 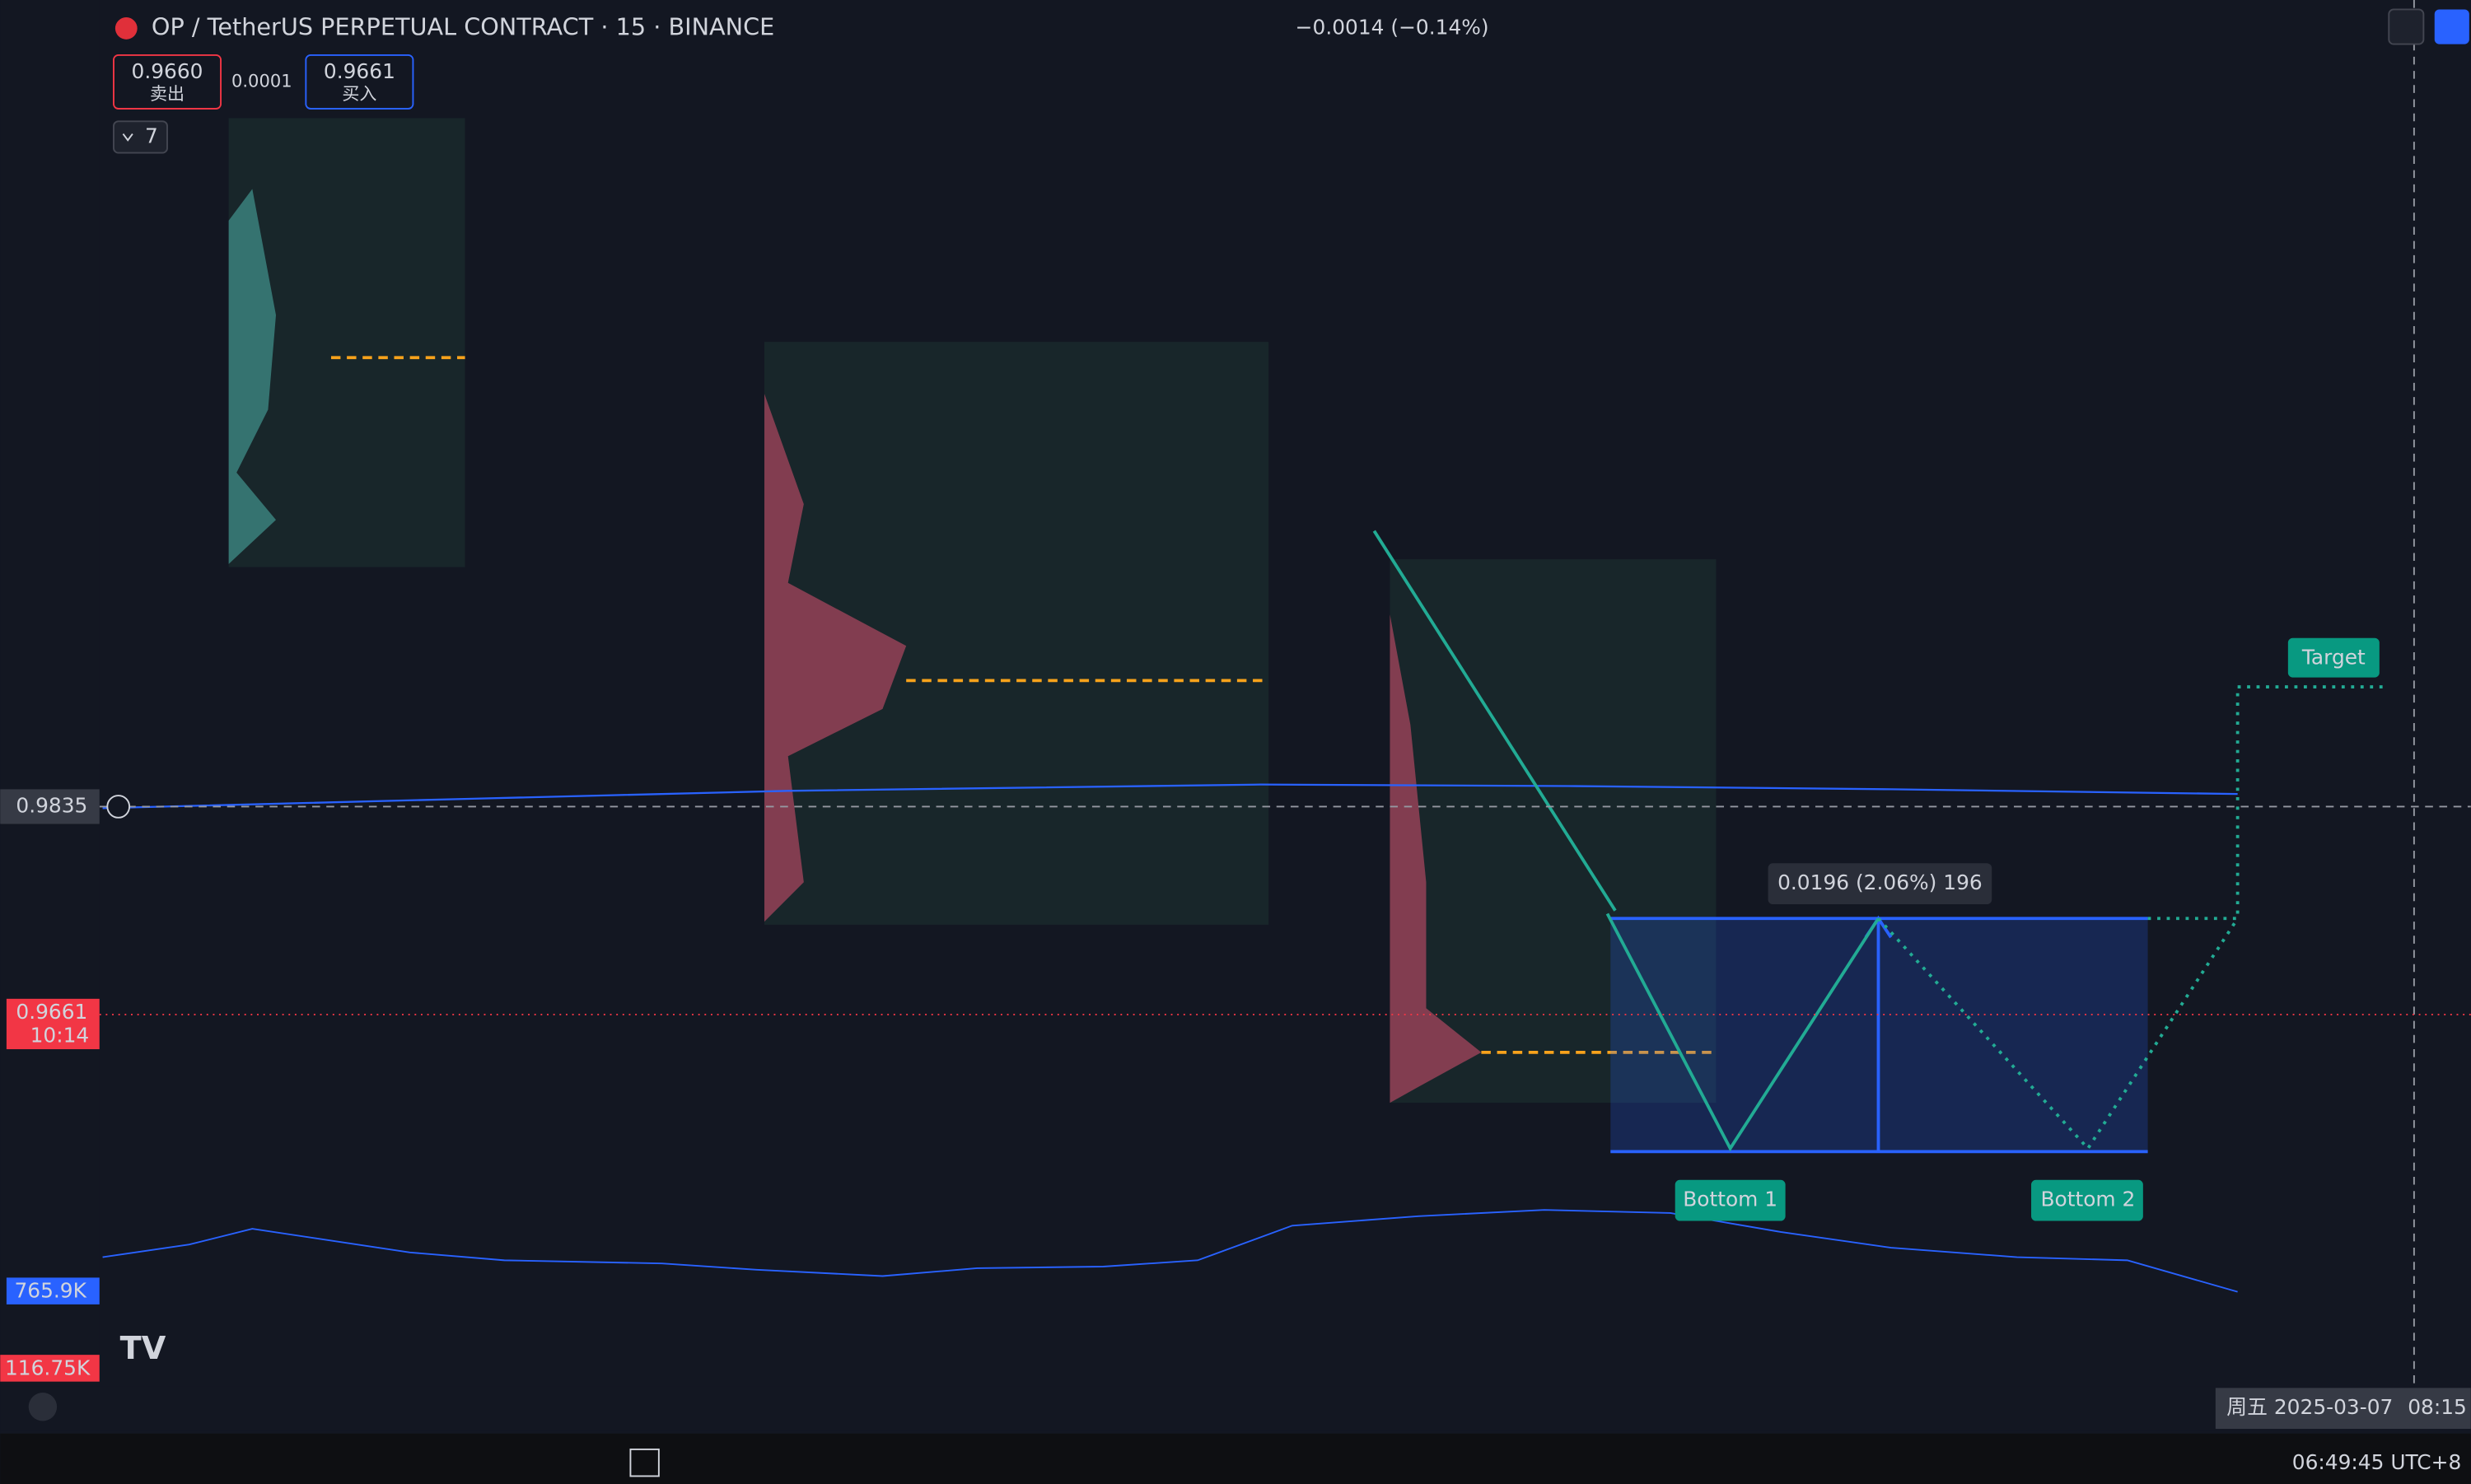 I want to click on sell-price: 0.9660, so click(x=167, y=71).